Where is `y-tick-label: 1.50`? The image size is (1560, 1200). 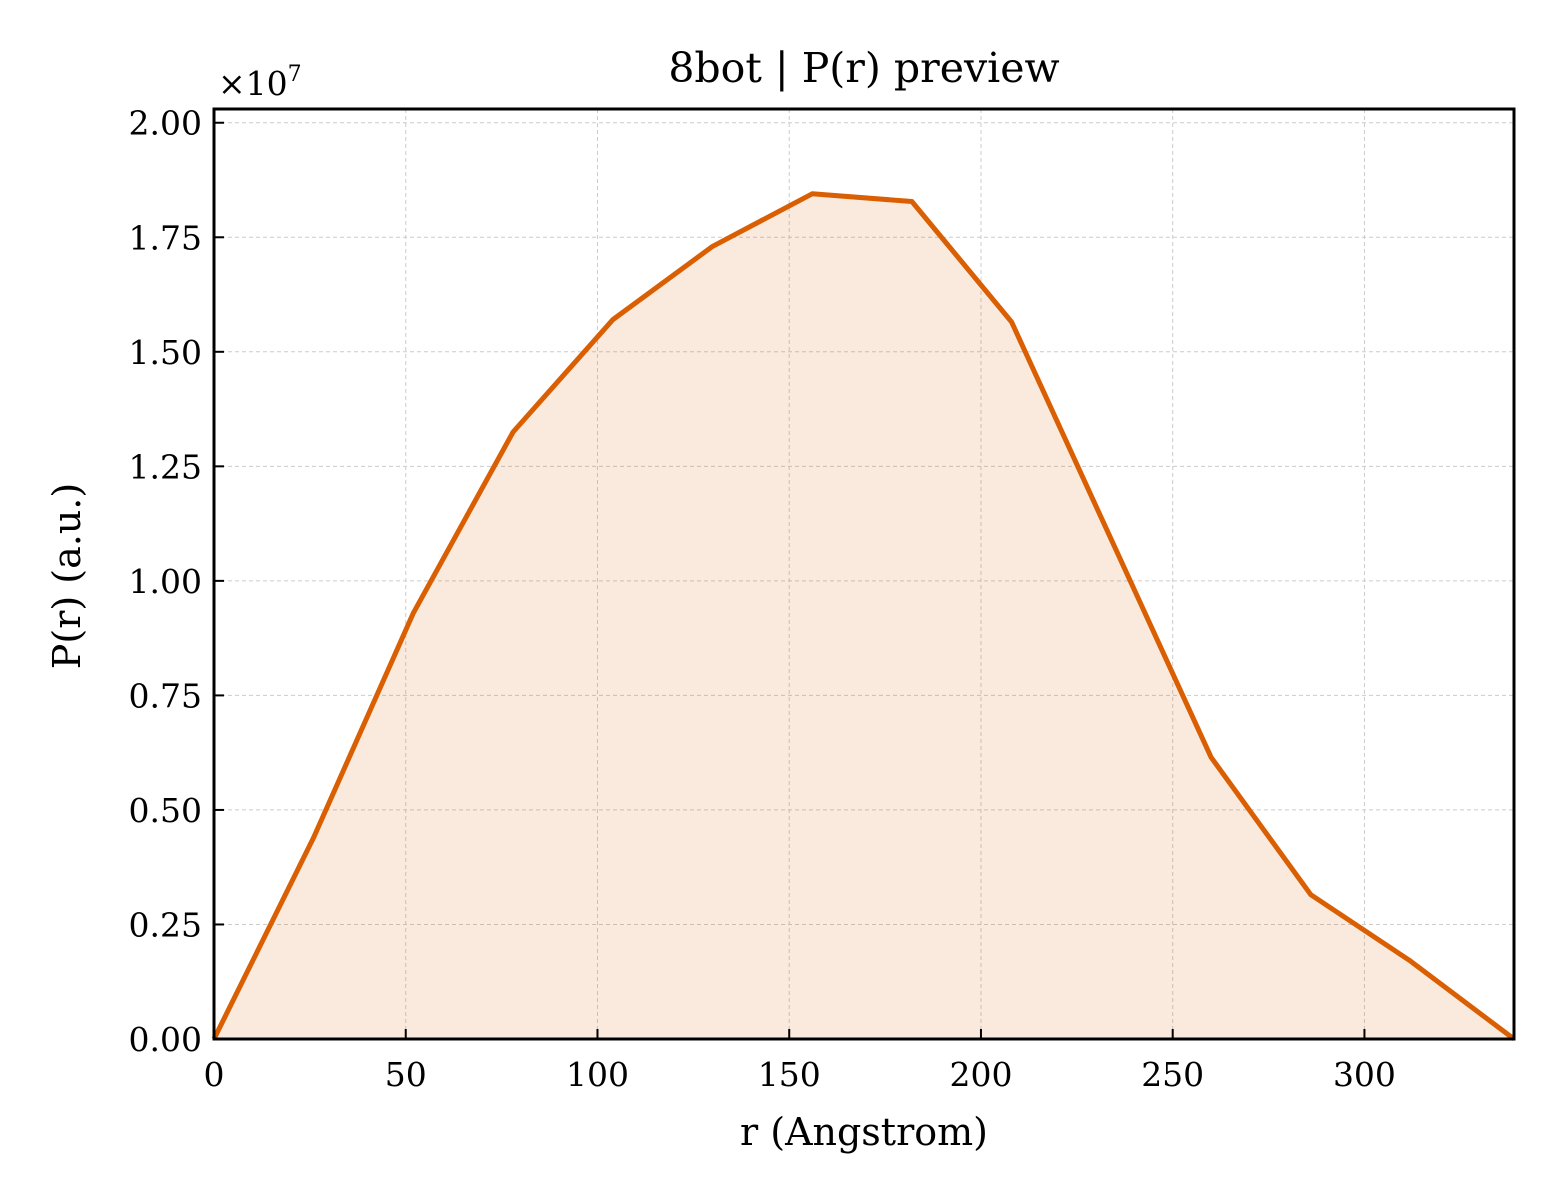 y-tick-label: 1.50 is located at coordinates (165, 352).